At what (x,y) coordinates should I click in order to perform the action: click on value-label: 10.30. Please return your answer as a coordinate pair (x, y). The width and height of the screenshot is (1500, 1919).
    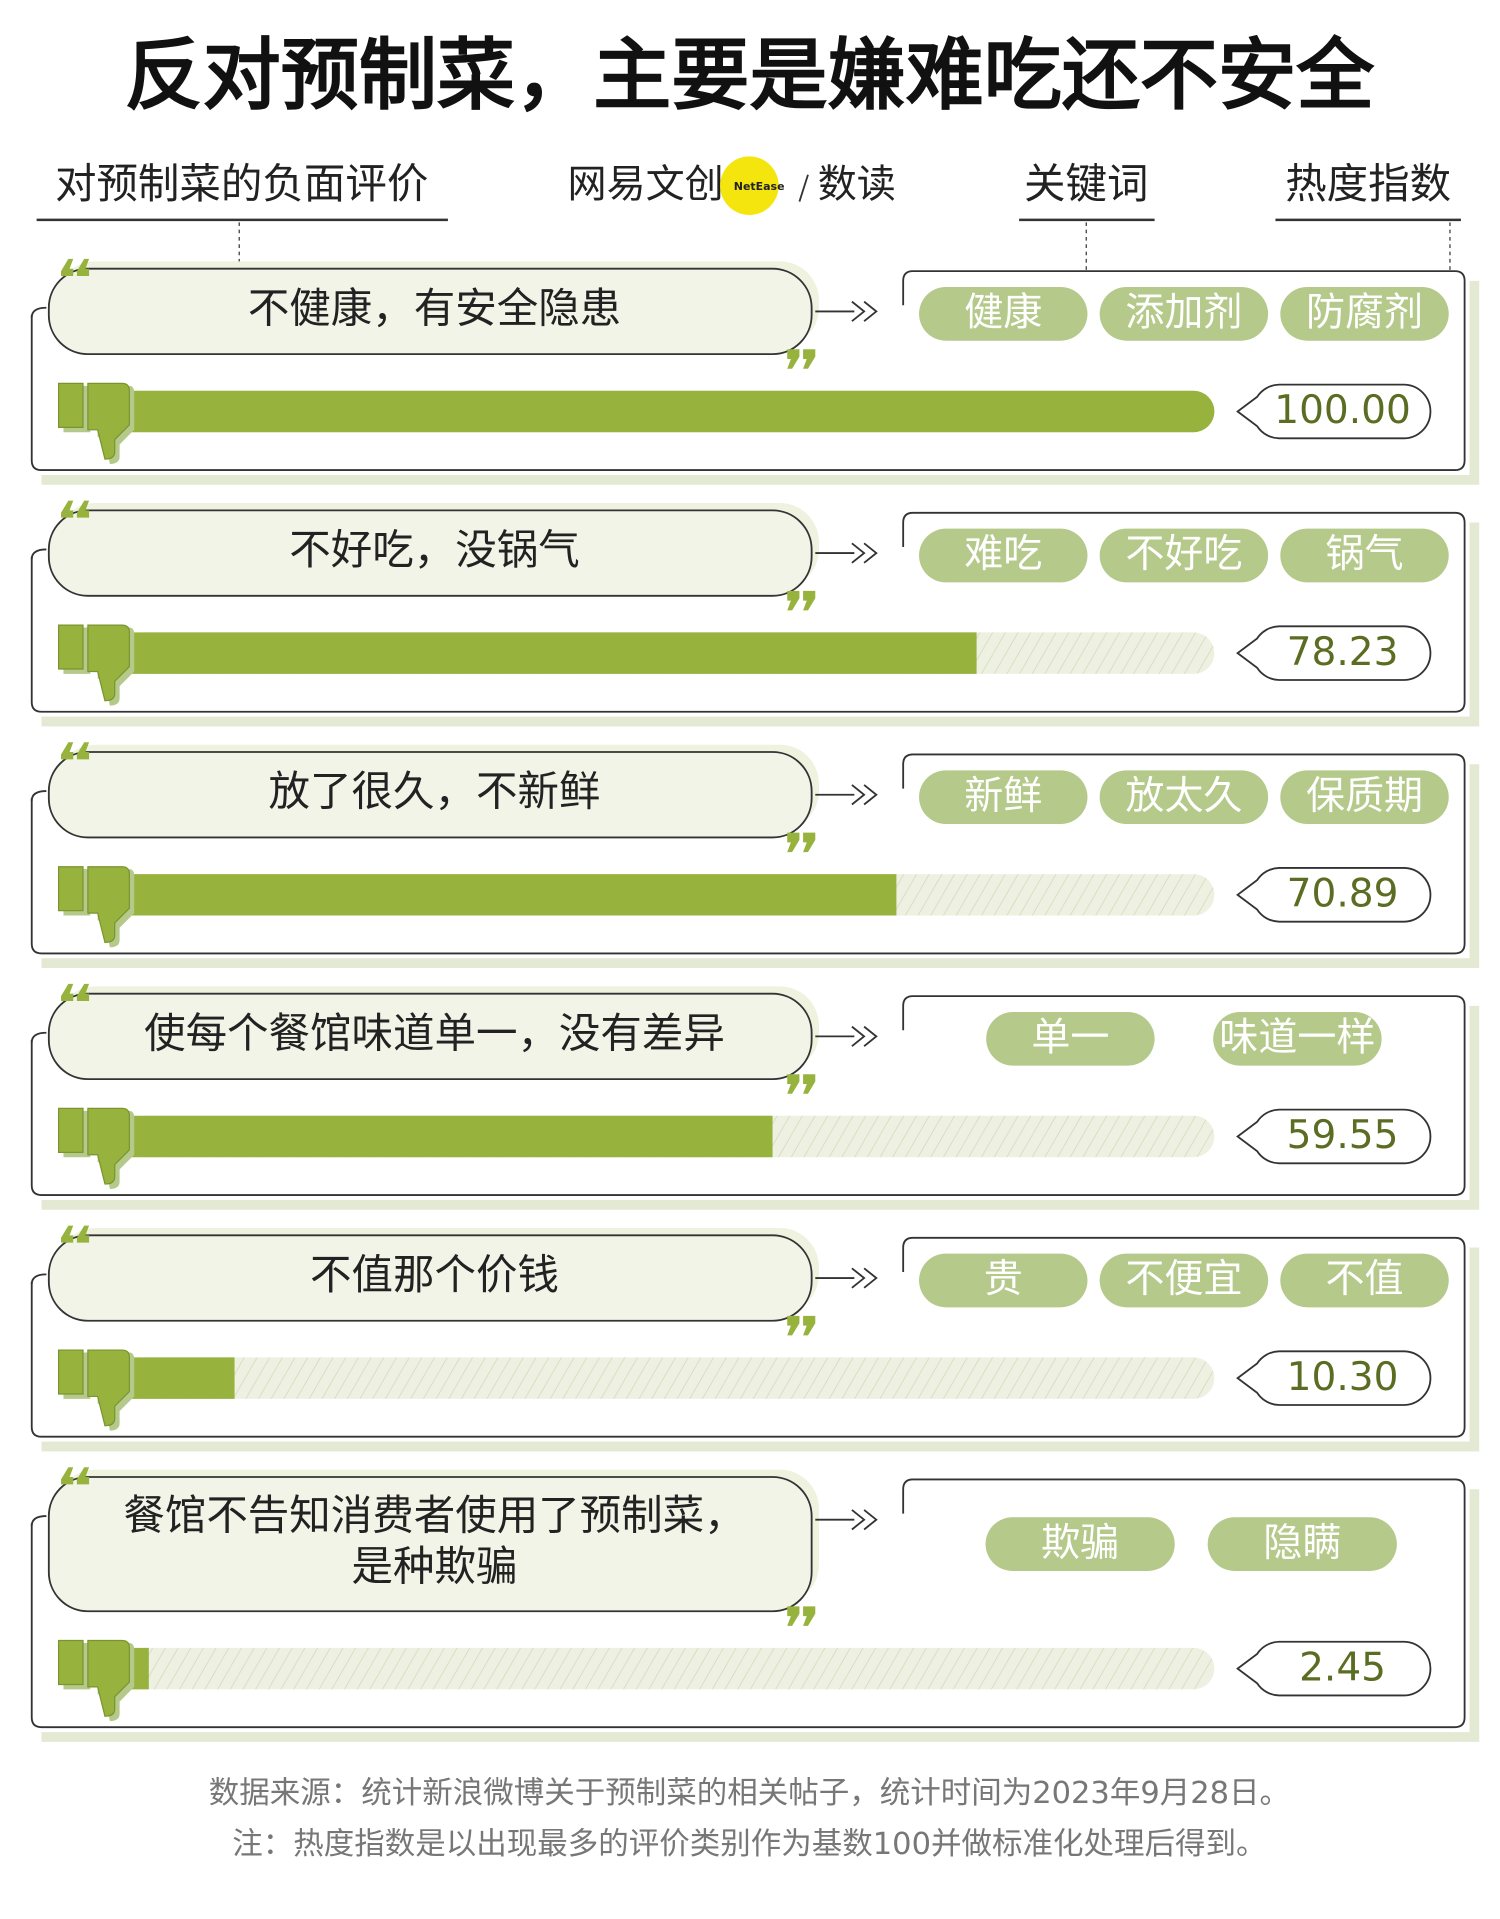
    Looking at the image, I should click on (1343, 1377).